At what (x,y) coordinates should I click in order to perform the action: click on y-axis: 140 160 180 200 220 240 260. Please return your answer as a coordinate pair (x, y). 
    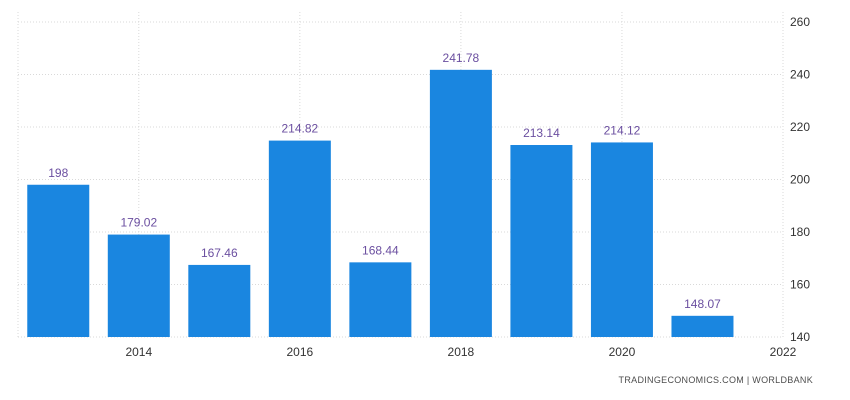
    Looking at the image, I should click on (800, 179).